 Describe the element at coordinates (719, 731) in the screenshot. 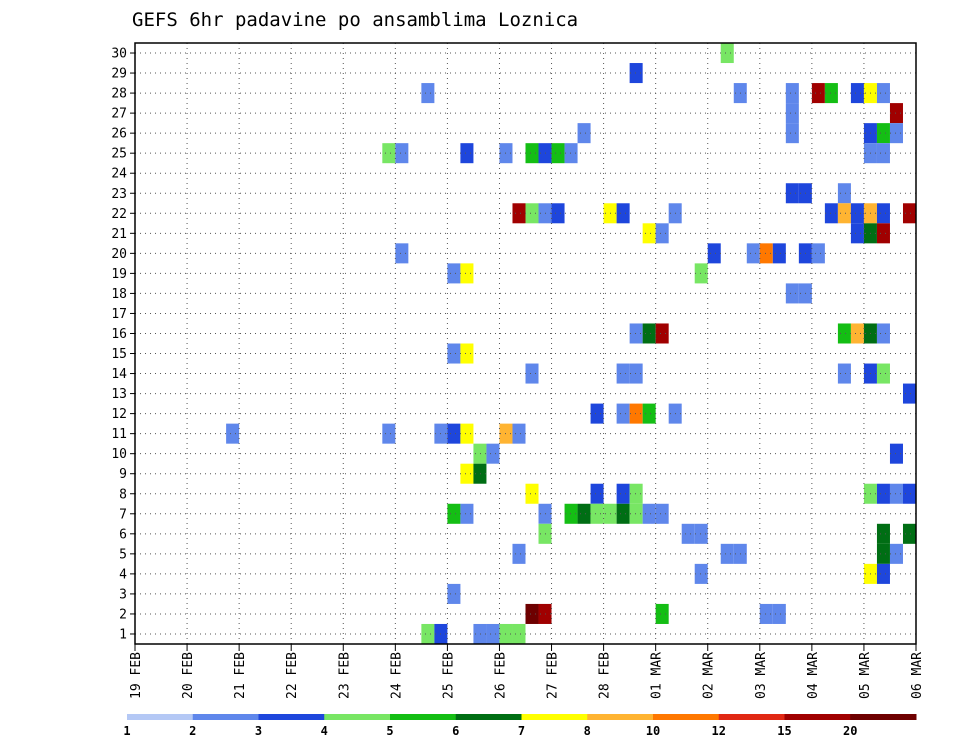

I see `colorbar-label: 12` at that location.